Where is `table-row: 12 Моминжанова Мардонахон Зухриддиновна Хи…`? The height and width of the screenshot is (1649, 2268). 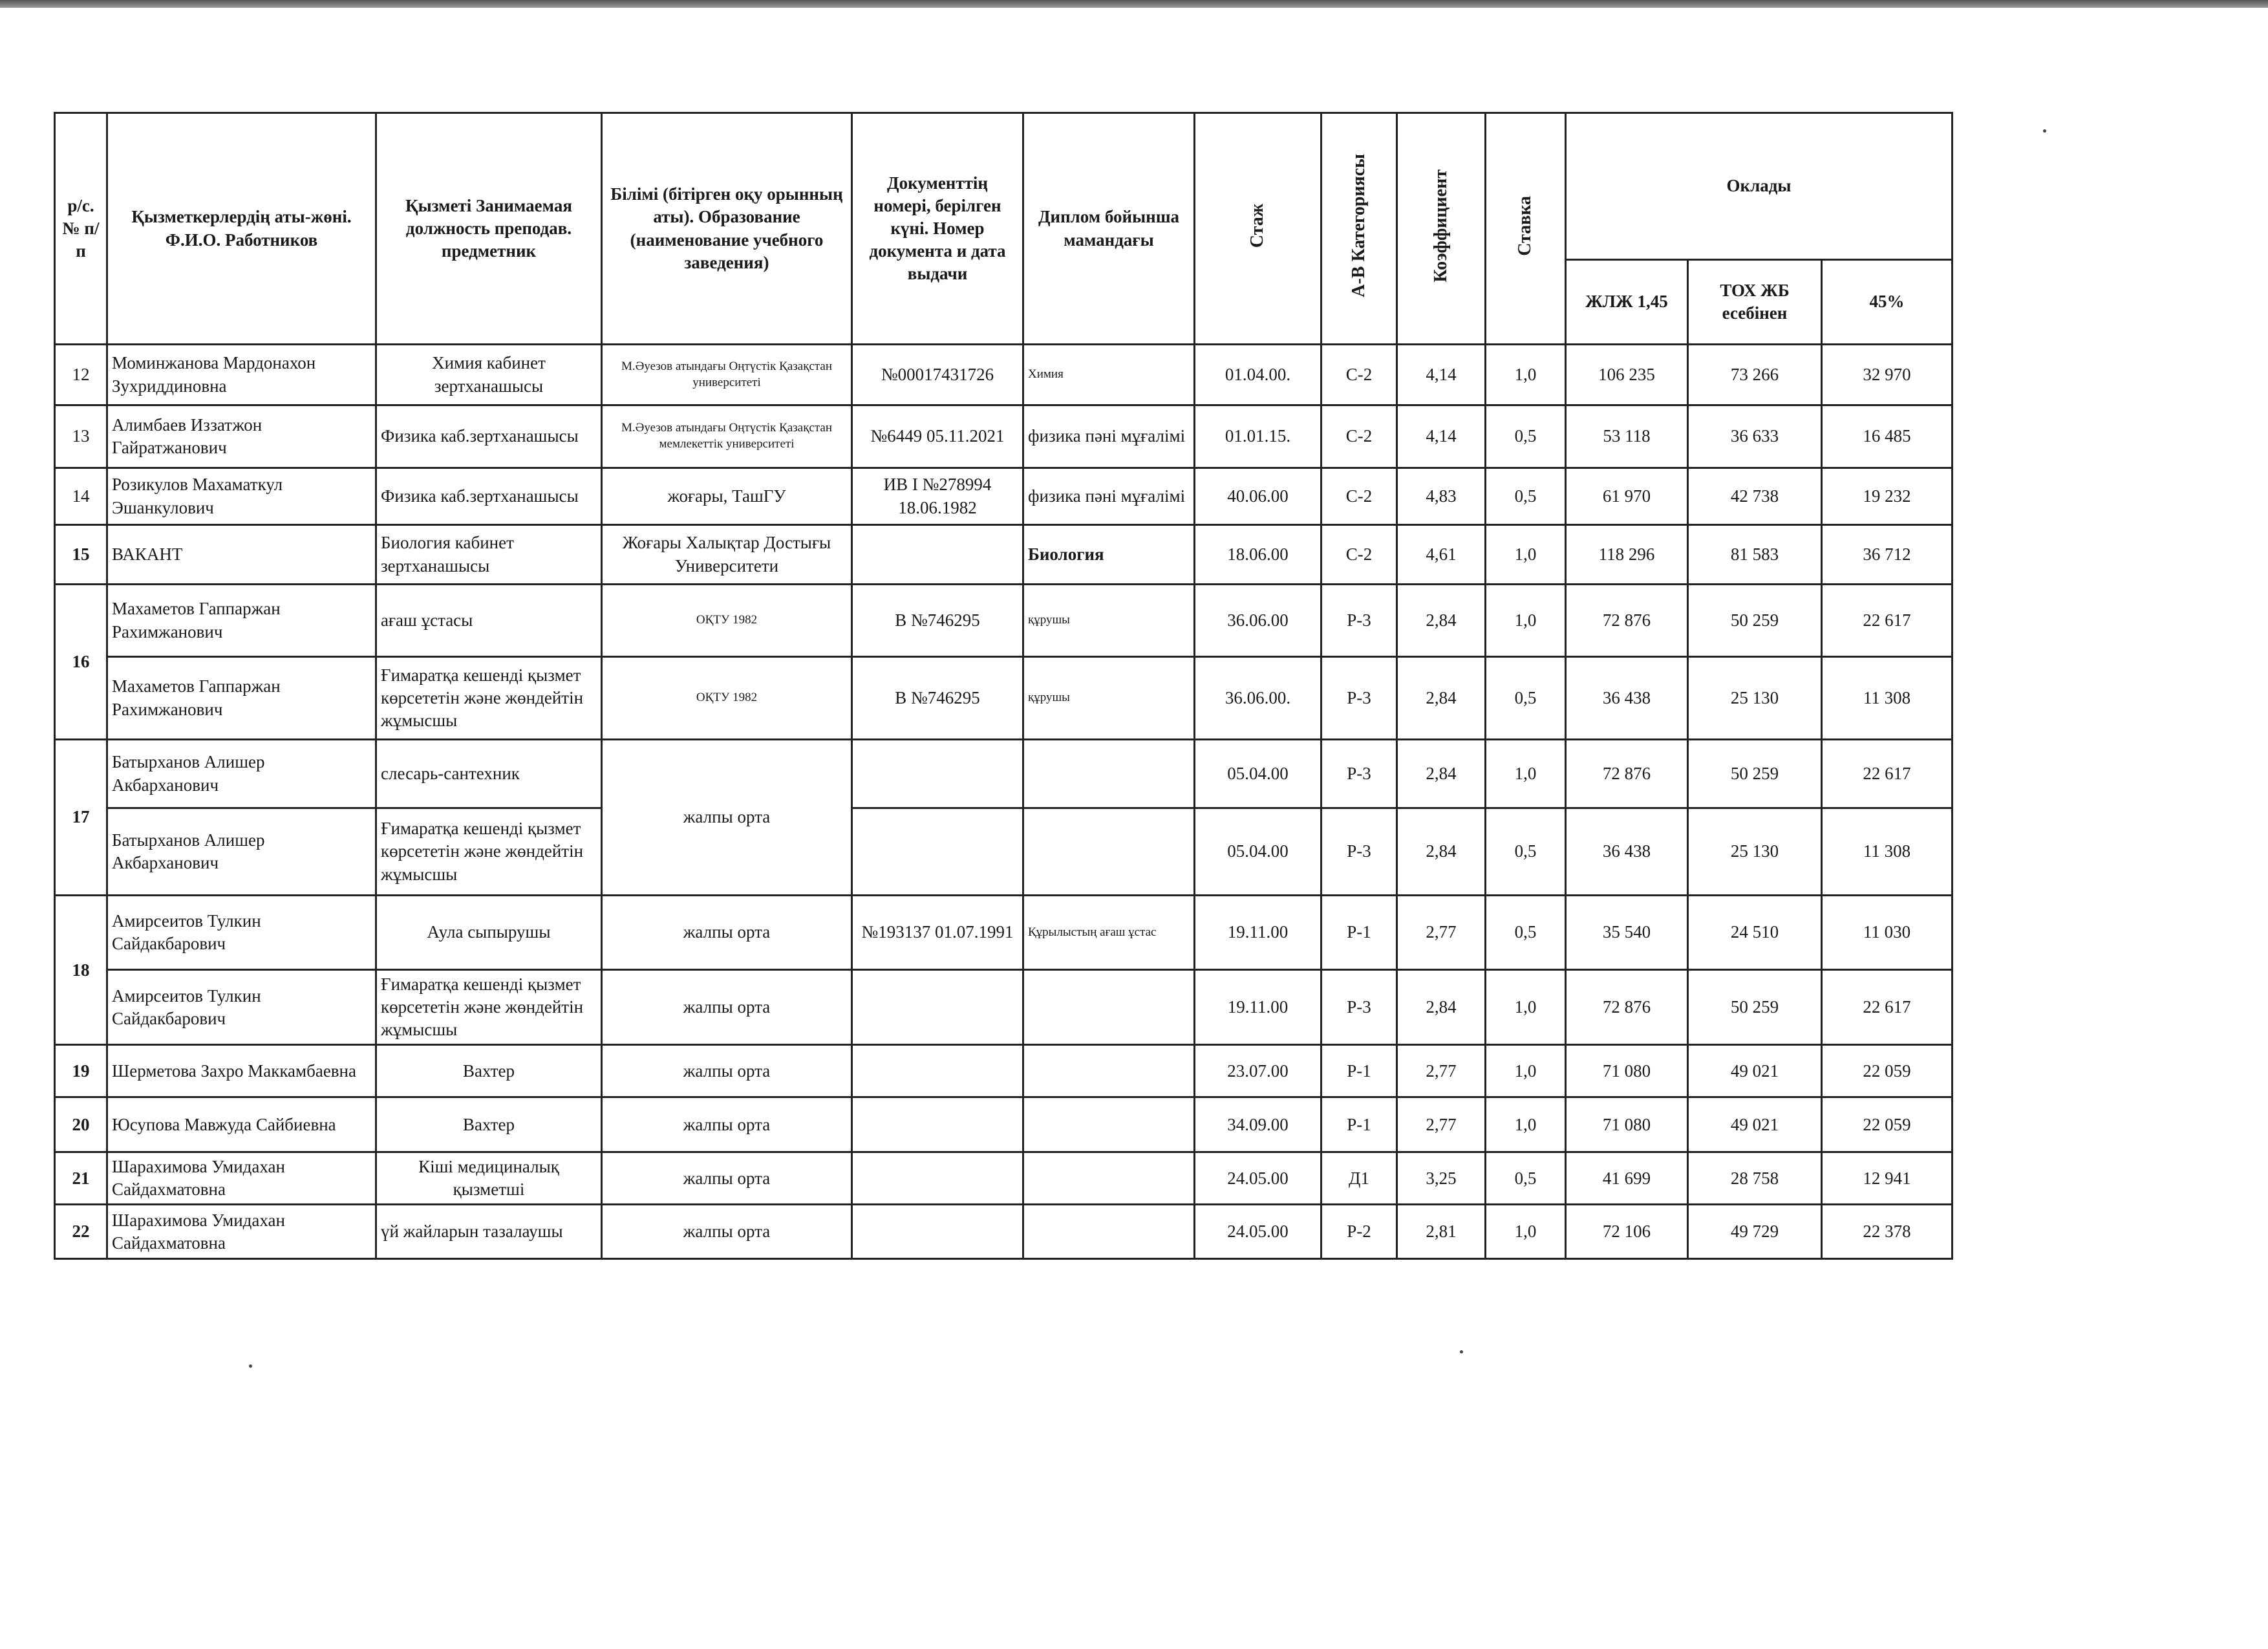
table-row: 12 Моминжанова Мардонахон Зухриддиновна Хи… is located at coordinates (1004, 374).